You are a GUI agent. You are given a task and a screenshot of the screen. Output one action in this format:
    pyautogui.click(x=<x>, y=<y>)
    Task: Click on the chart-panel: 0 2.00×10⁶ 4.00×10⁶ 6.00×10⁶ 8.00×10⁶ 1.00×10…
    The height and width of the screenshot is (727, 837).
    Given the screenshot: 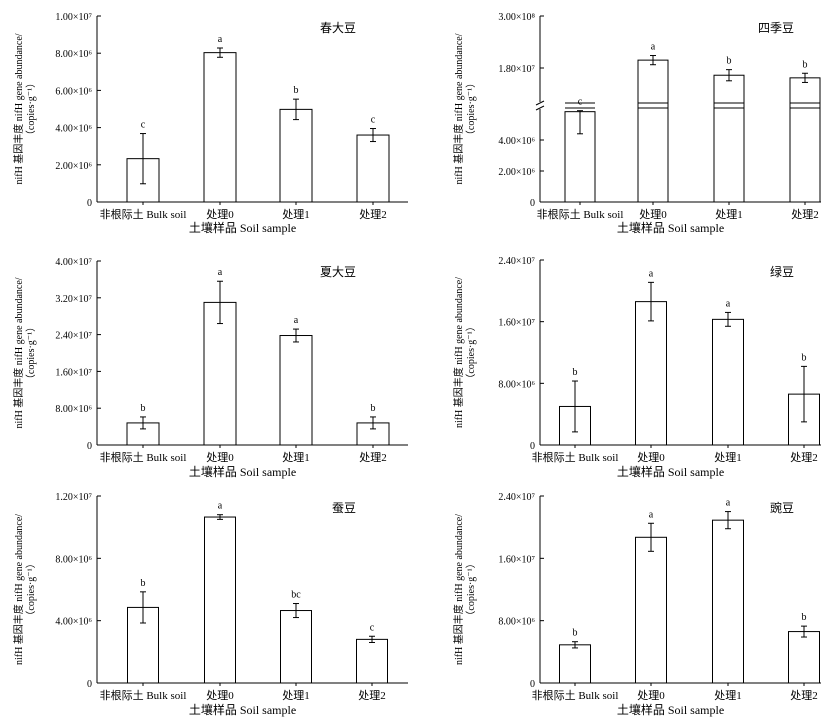 What is the action you would take?
    pyautogui.click(x=210, y=123)
    